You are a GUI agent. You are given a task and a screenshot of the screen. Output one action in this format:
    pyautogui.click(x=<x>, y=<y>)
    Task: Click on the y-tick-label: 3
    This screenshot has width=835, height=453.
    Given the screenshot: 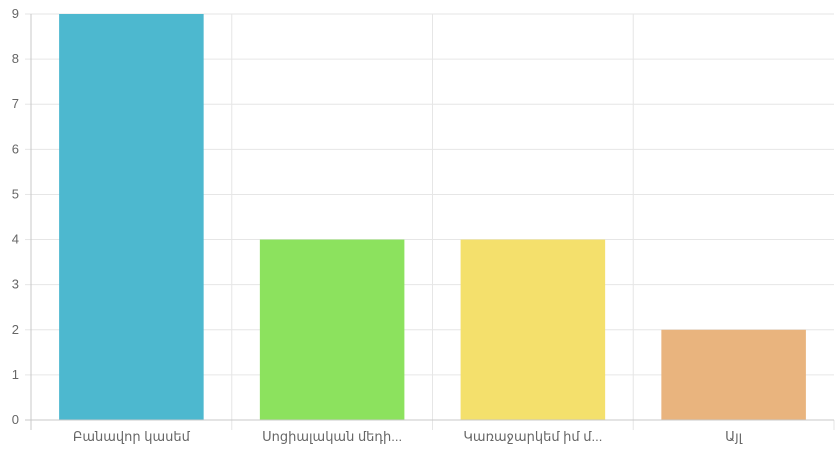 What is the action you would take?
    pyautogui.click(x=15, y=284)
    